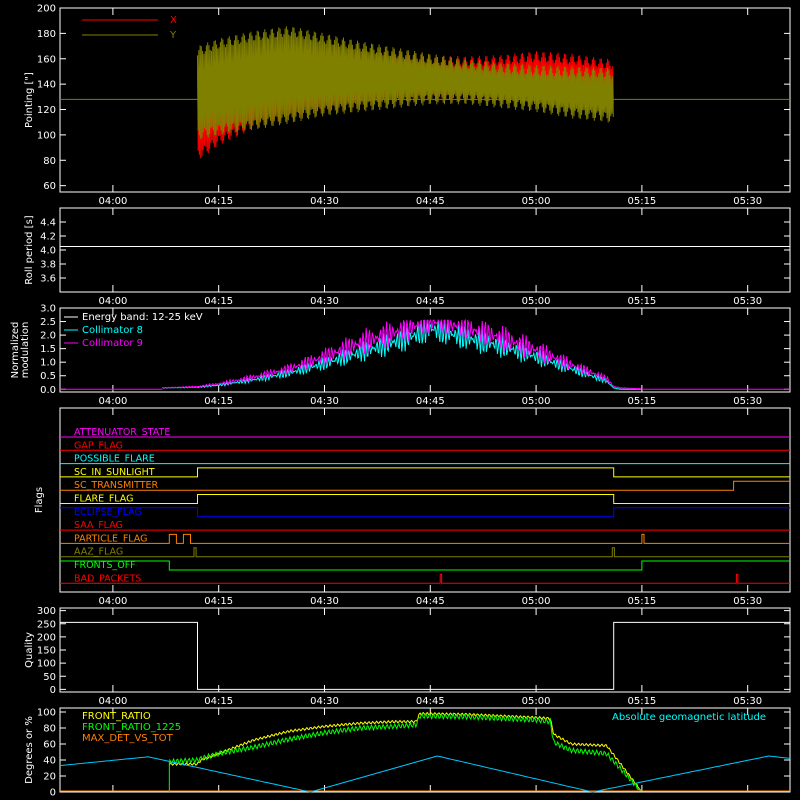  Describe the element at coordinates (107, 578) in the screenshot. I see `flag-label: BAD_PACKETS` at that location.